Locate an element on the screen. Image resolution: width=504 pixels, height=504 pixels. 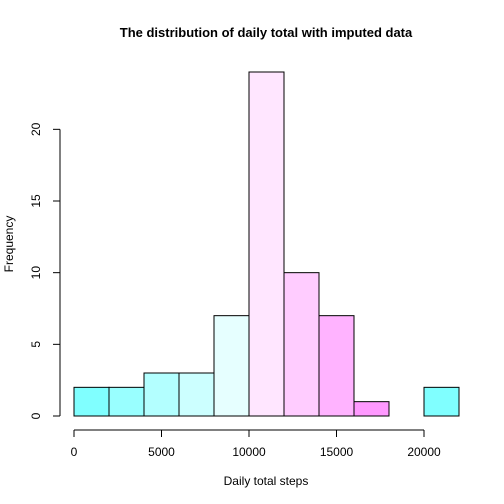
y-tick-label: 20 is located at coordinates (36, 129).